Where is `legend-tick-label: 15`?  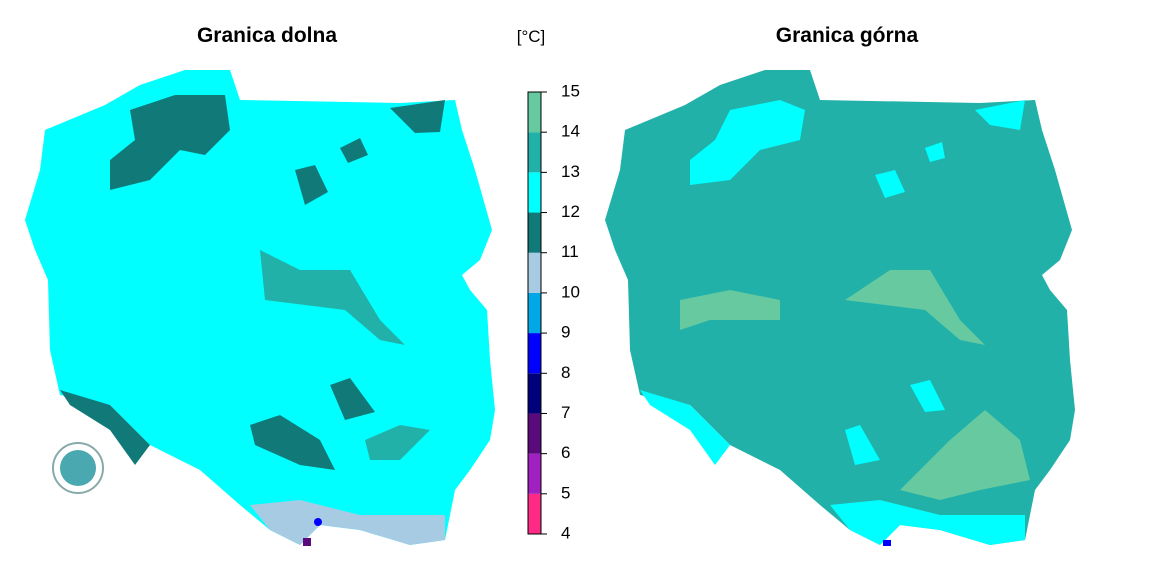
legend-tick-label: 15 is located at coordinates (570, 90).